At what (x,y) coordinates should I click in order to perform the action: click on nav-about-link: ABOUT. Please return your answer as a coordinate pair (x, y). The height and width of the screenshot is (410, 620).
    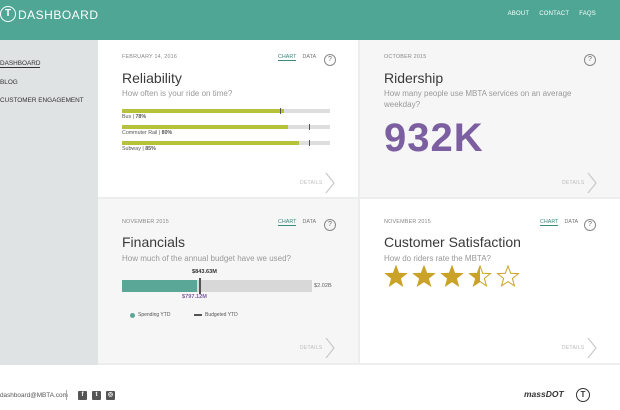
    Looking at the image, I should click on (518, 14).